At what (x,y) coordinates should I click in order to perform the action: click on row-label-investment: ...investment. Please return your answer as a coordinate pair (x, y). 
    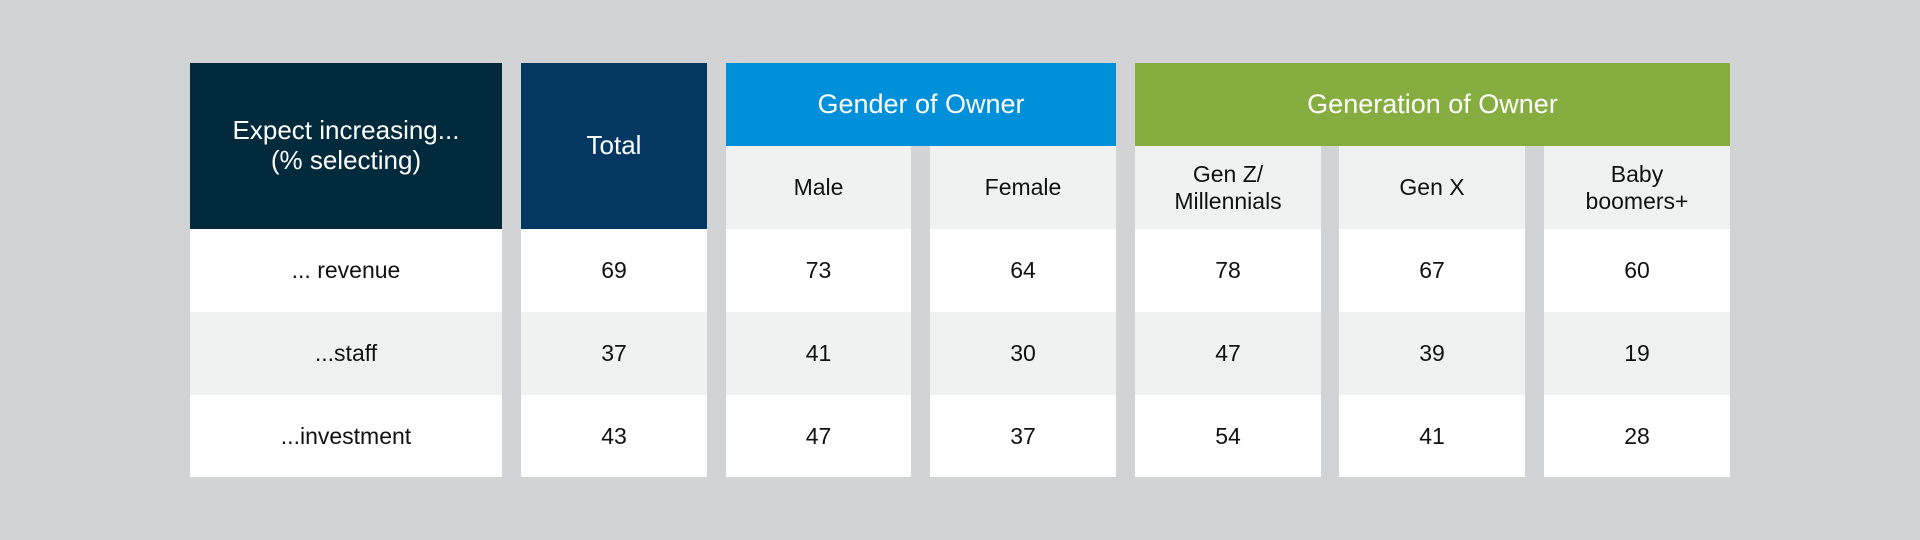
    Looking at the image, I should click on (346, 436).